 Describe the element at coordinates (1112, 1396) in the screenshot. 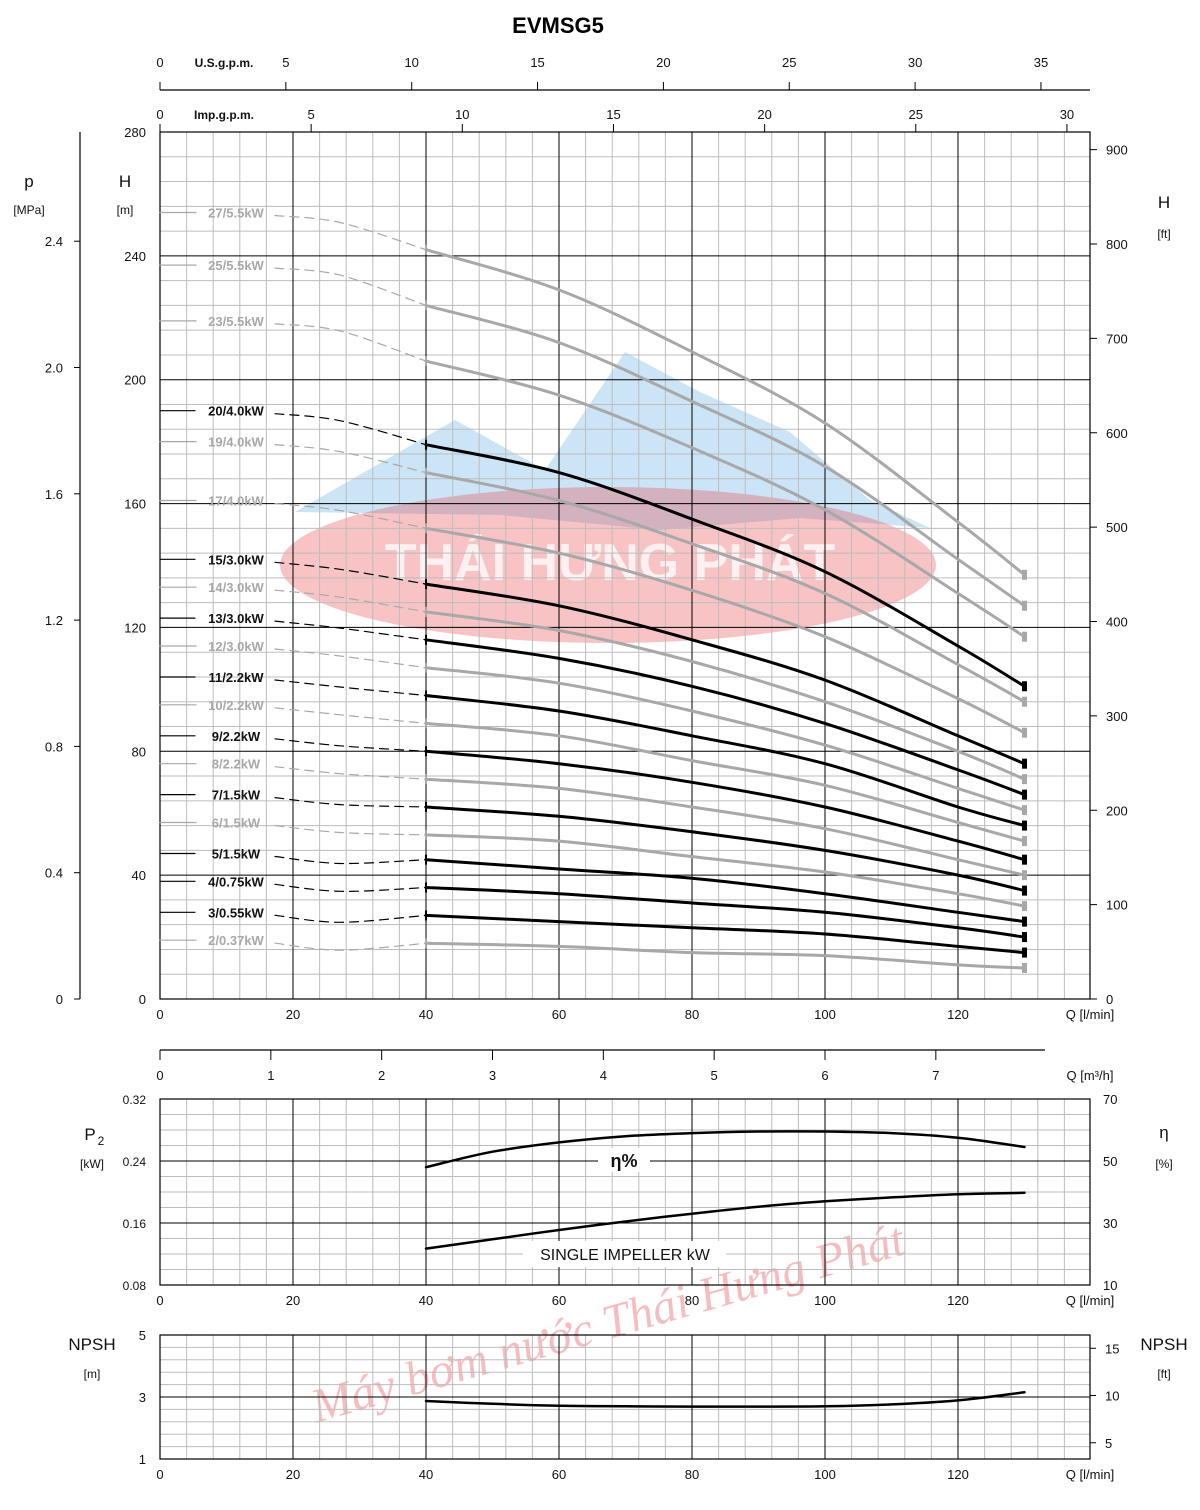

I see `npsh-ft-tick: 10` at that location.